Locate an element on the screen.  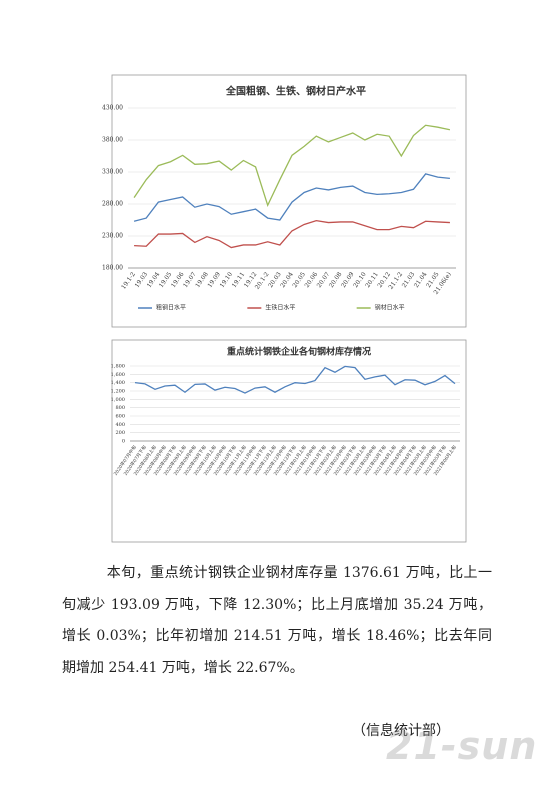
y-tick-label: 800 is located at coordinates (120, 408).